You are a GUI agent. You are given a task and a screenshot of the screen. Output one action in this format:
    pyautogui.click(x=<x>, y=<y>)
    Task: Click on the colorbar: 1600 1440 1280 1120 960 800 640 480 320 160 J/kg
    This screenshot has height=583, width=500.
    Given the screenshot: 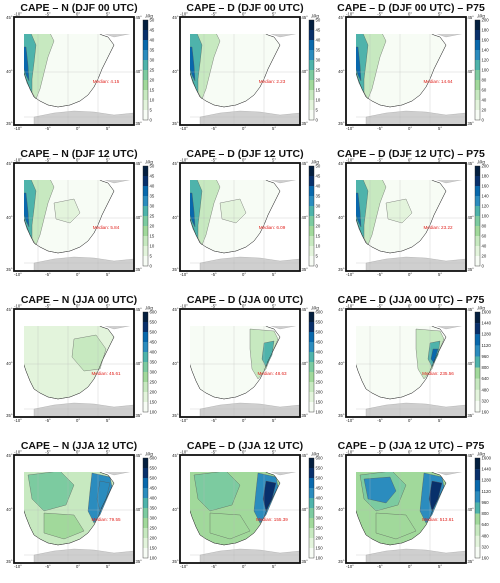 What is the action you would take?
    pyautogui.click(x=483, y=506)
    